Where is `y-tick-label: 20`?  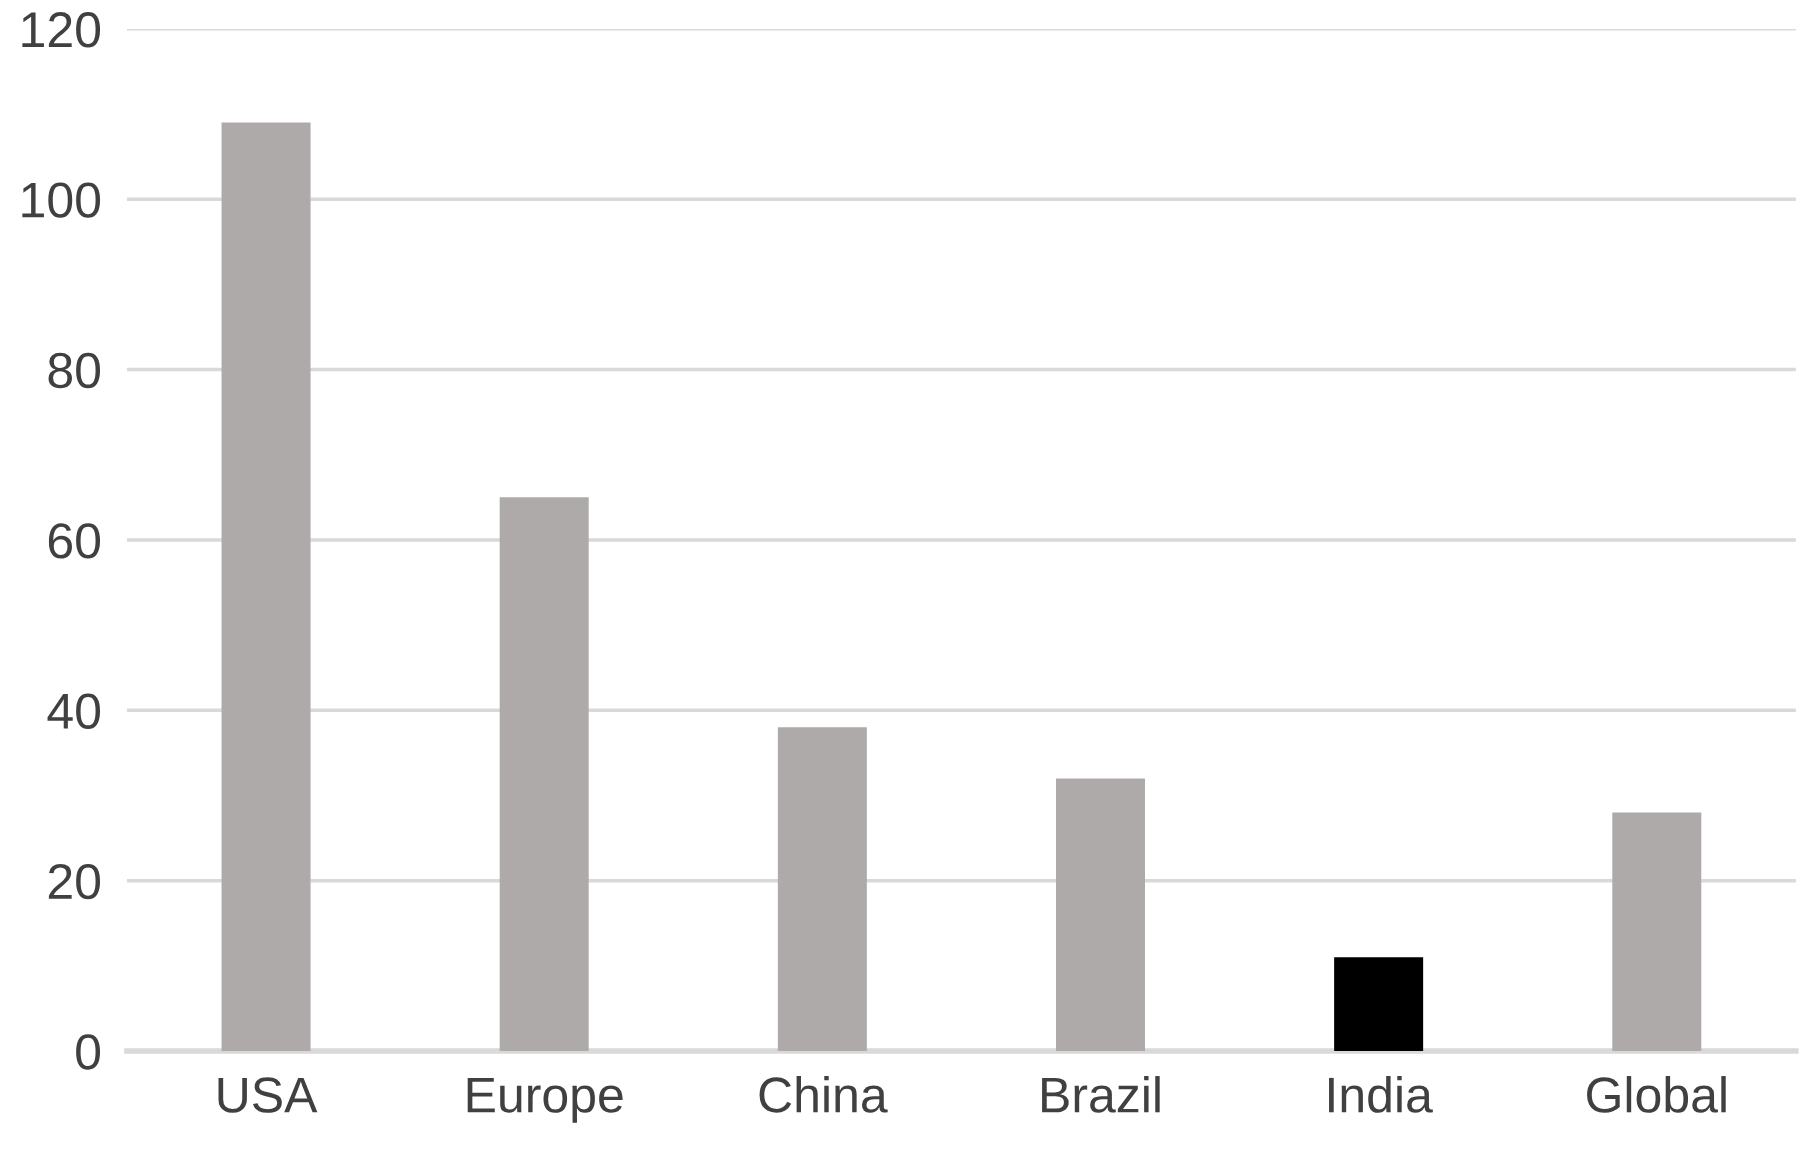
y-tick-label: 20 is located at coordinates (74, 881).